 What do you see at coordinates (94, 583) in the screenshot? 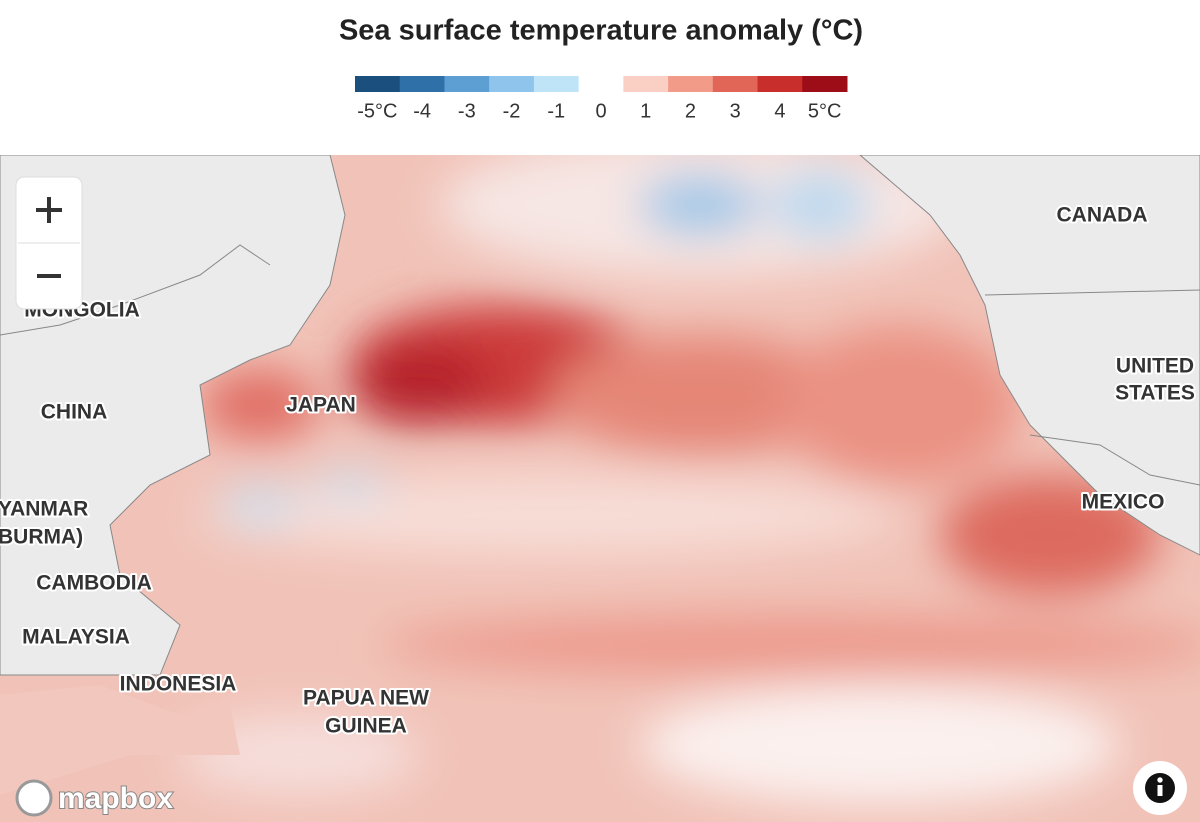
I see `place-label: CAMBODIA` at bounding box center [94, 583].